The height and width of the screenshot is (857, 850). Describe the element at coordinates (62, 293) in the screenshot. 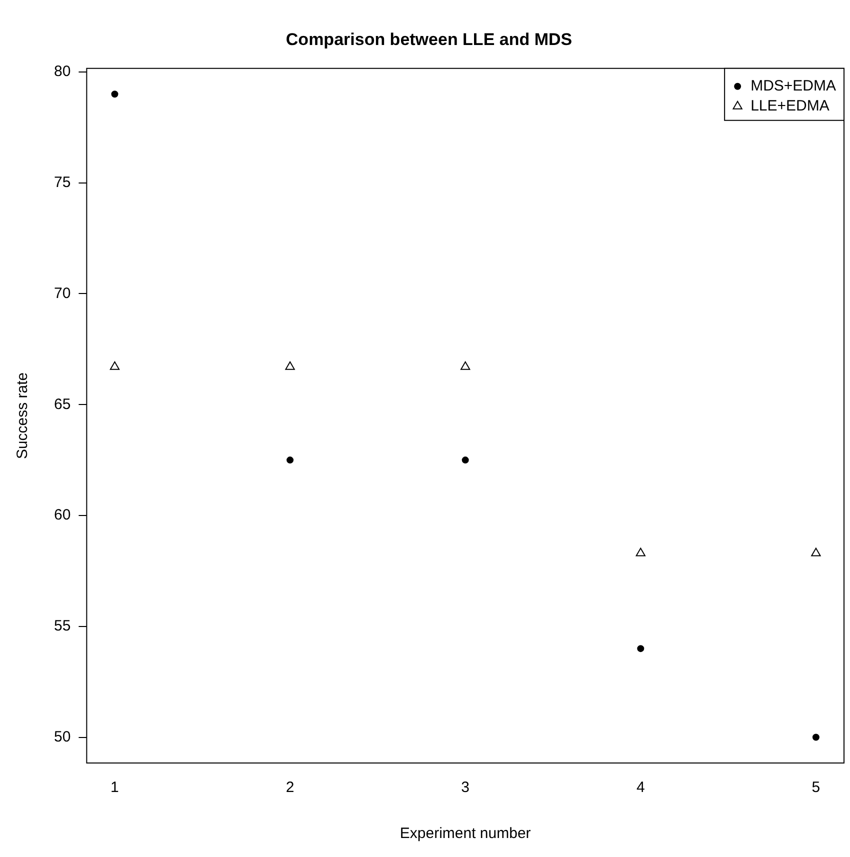

I see `y-tick-label: 70` at that location.